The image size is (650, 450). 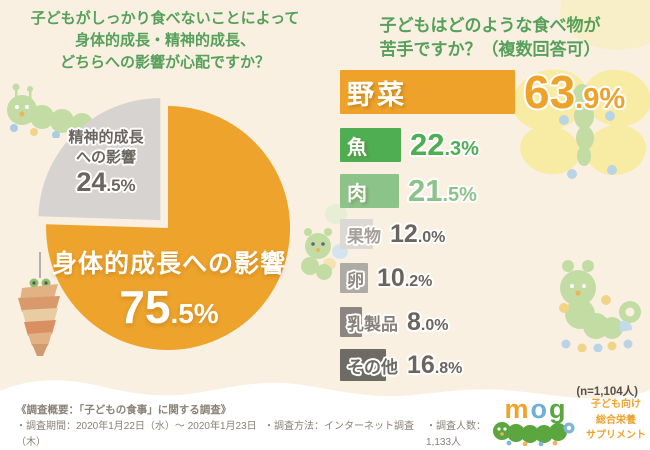 I want to click on bar-value: 21.5%, so click(x=442, y=190).